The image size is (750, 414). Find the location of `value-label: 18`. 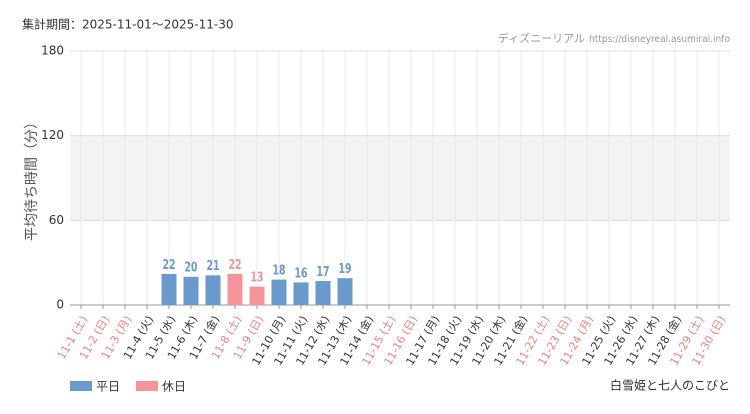

value-label: 18 is located at coordinates (278, 269).